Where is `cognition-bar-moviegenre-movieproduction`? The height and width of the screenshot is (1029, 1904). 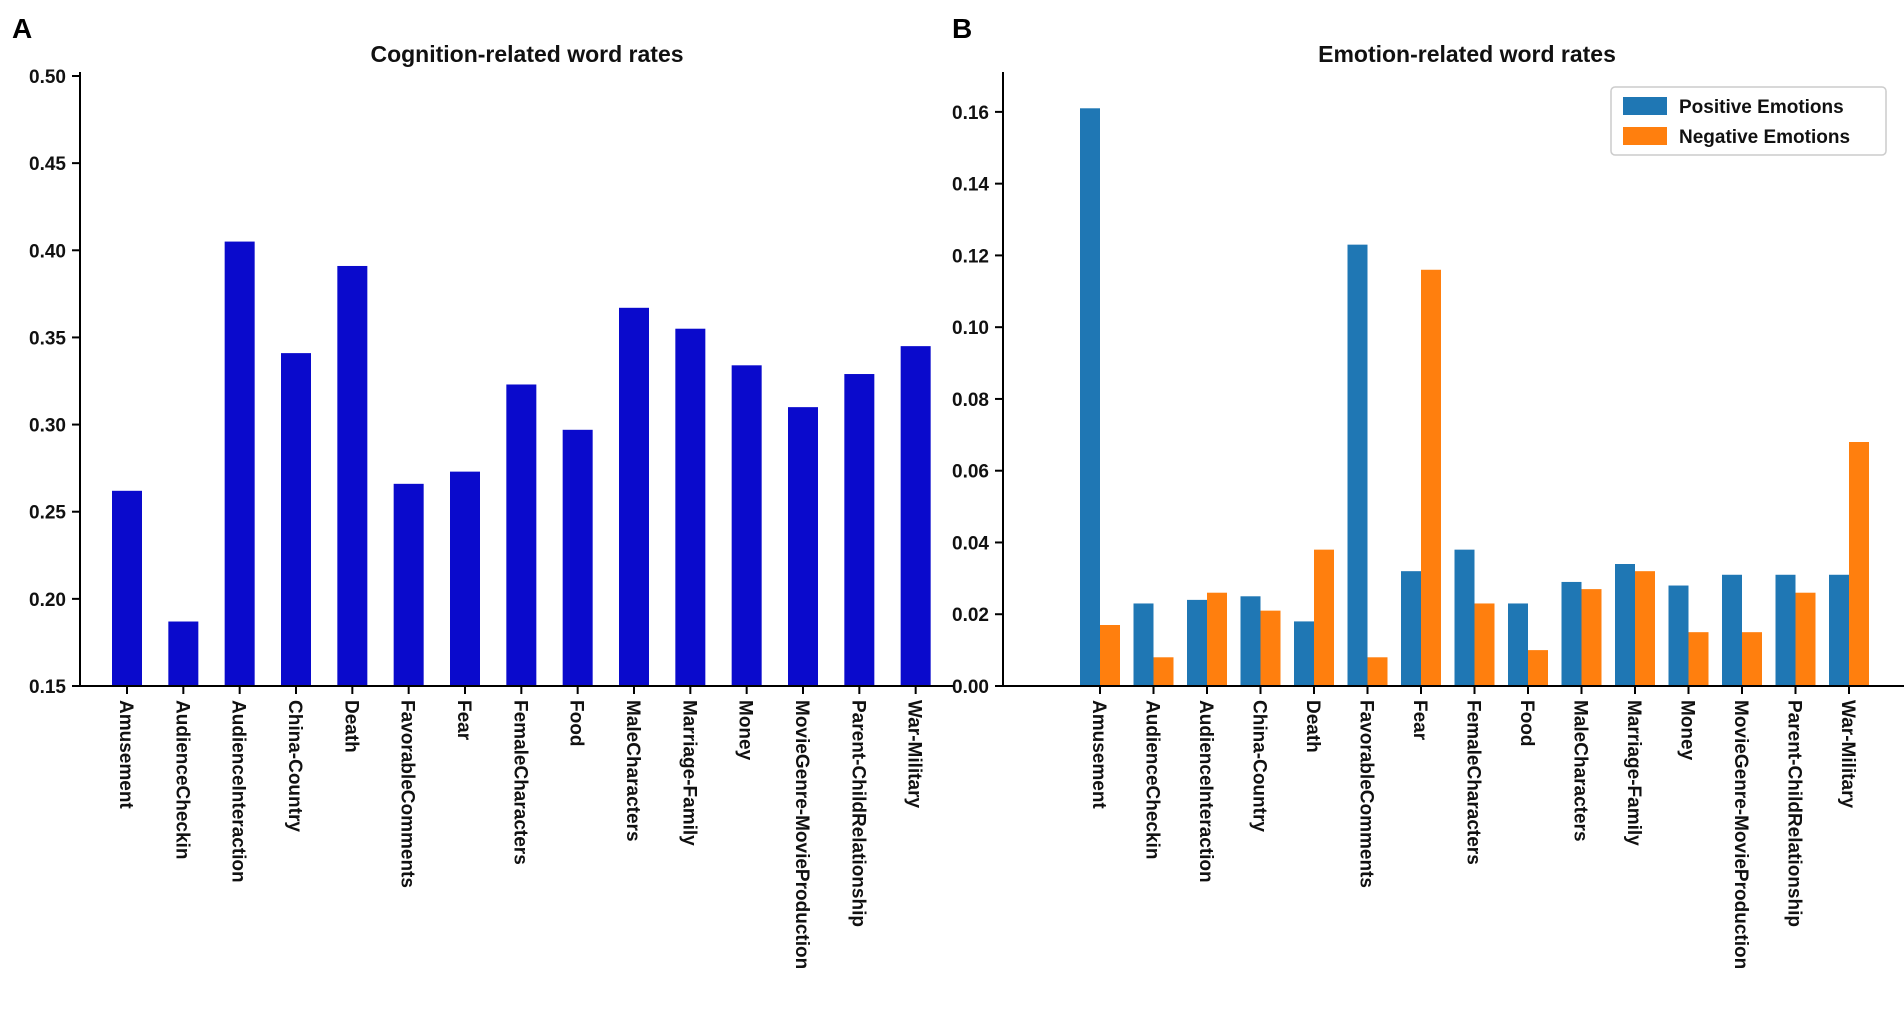 cognition-bar-moviegenre-movieproduction is located at coordinates (803, 546).